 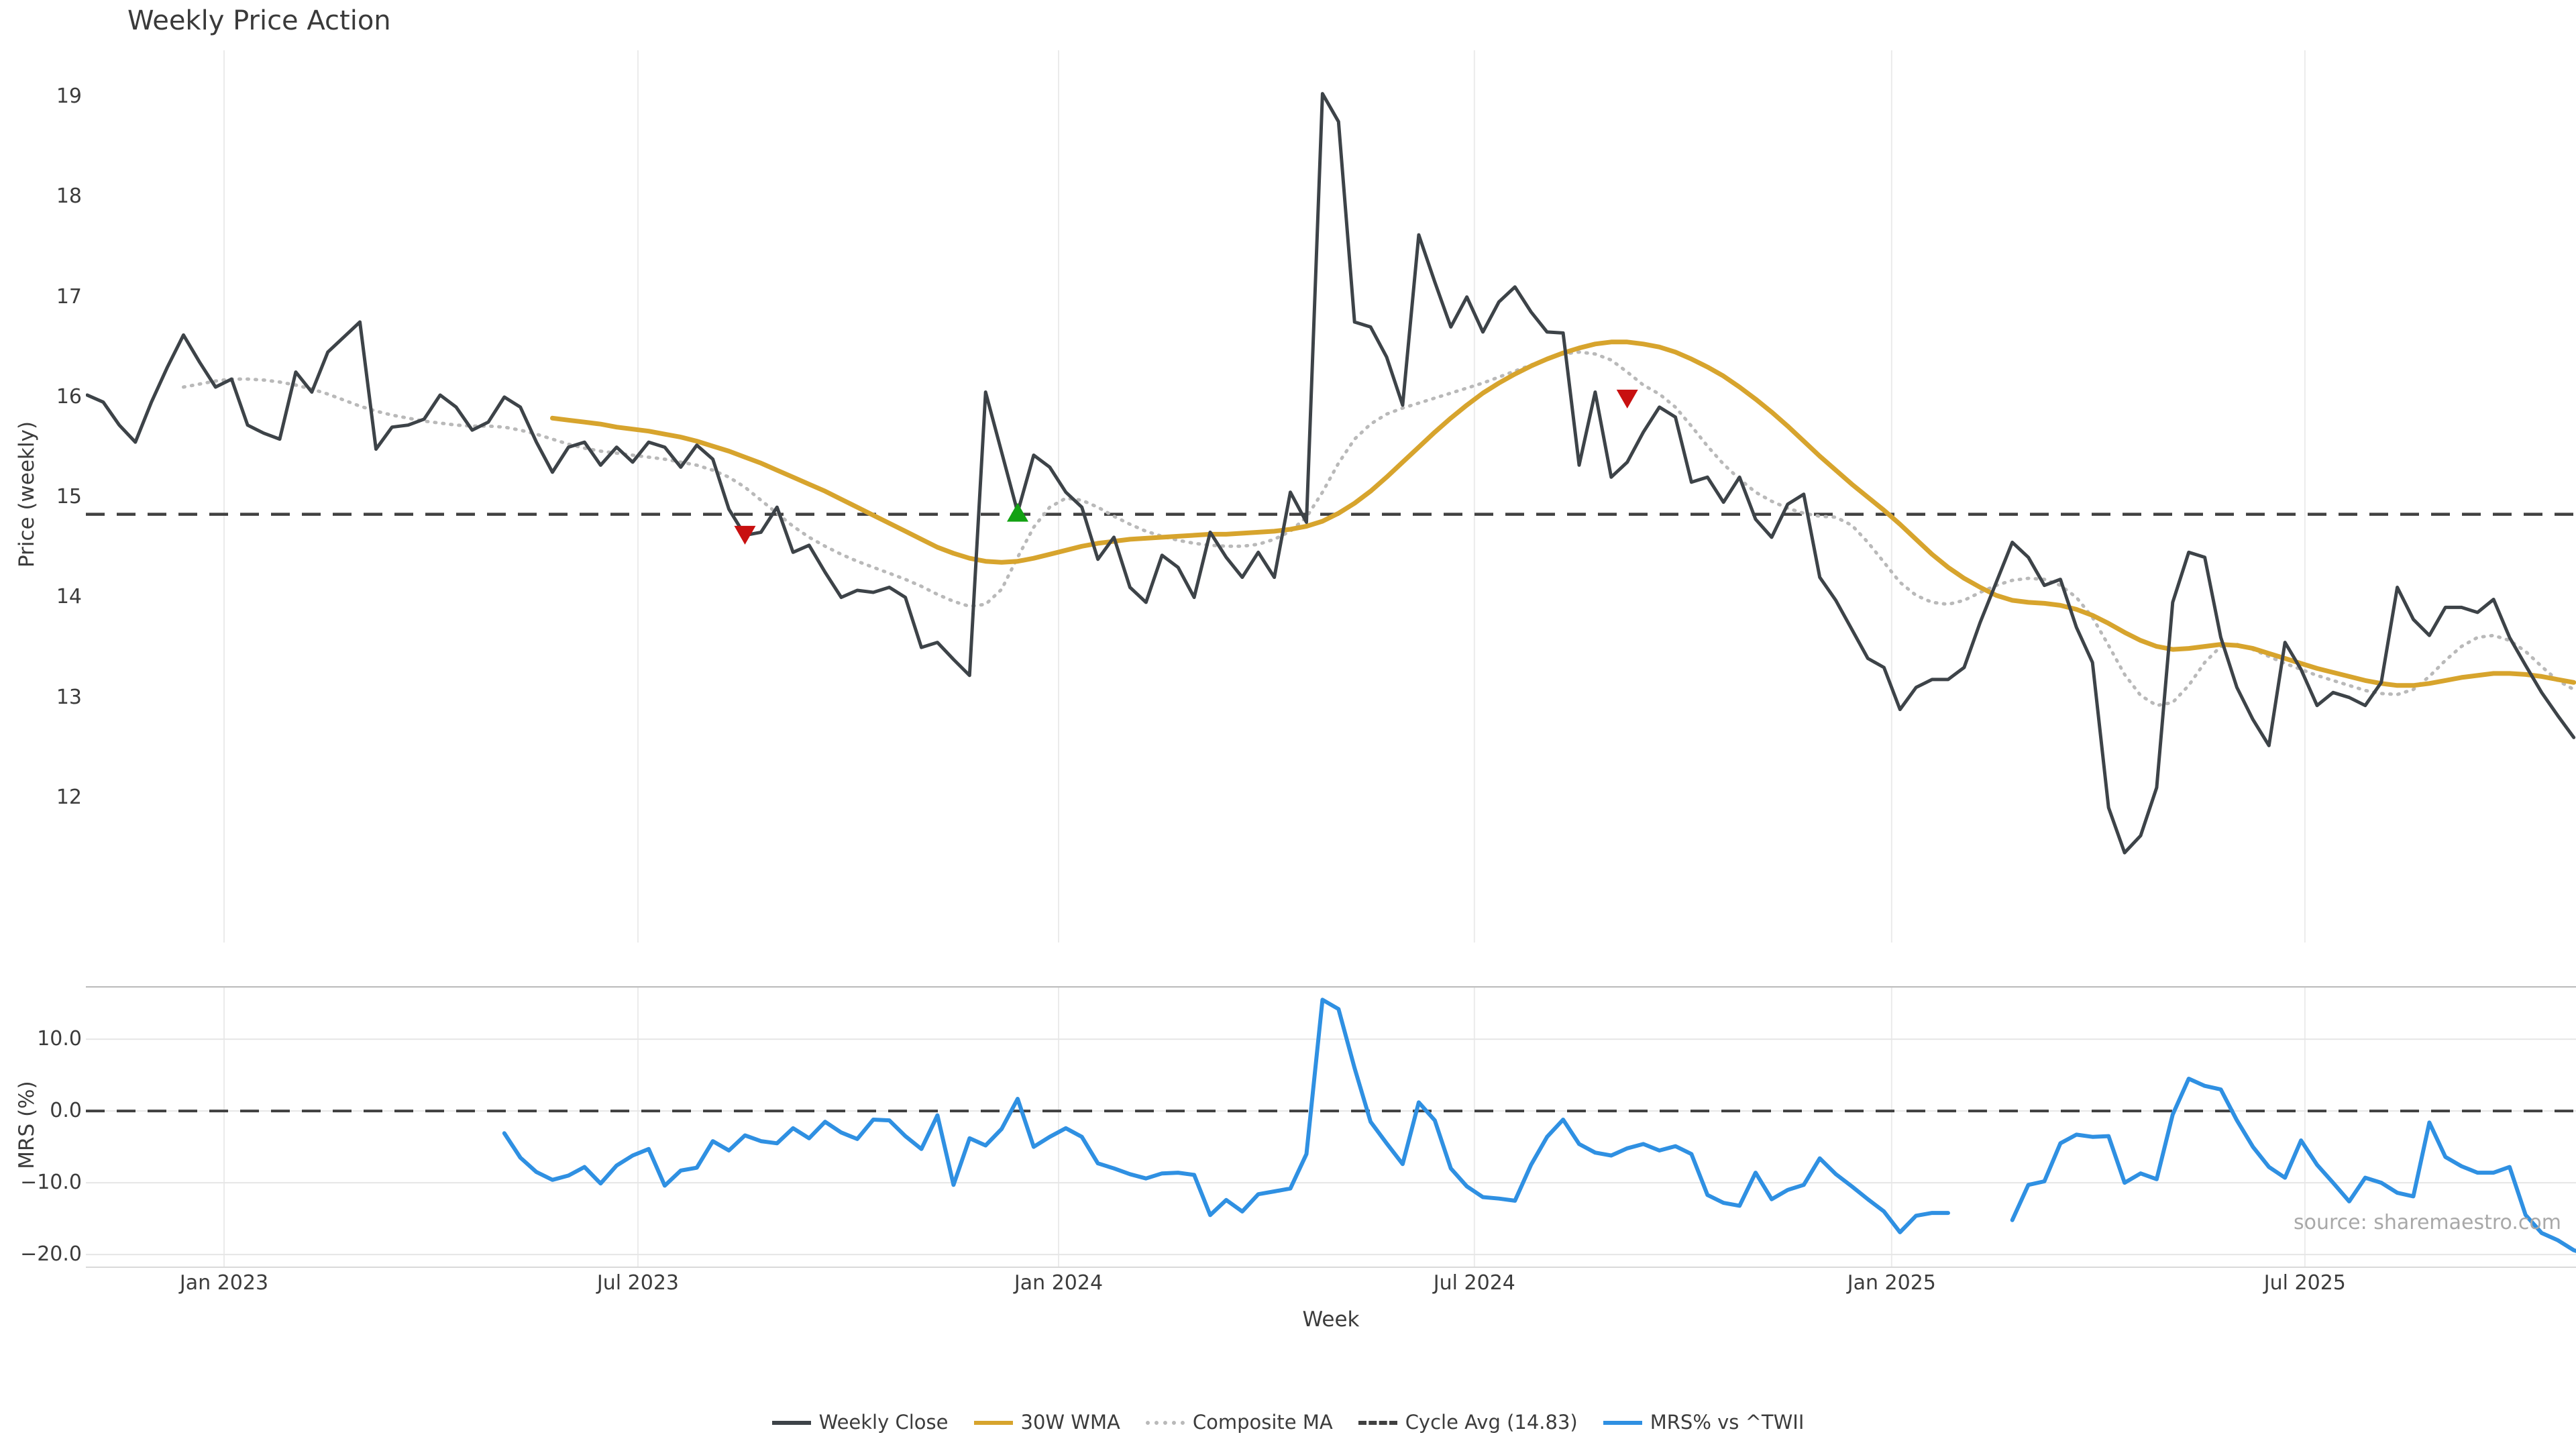 I want to click on buy-signal-marker, so click(x=1018, y=512).